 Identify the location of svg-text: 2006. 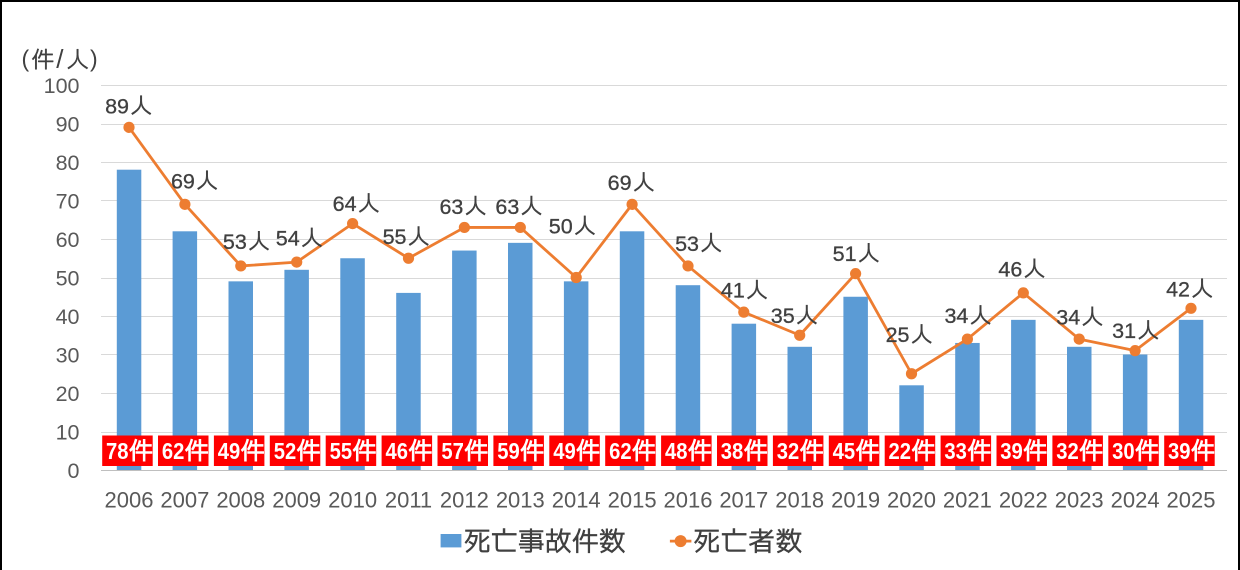
(129, 500).